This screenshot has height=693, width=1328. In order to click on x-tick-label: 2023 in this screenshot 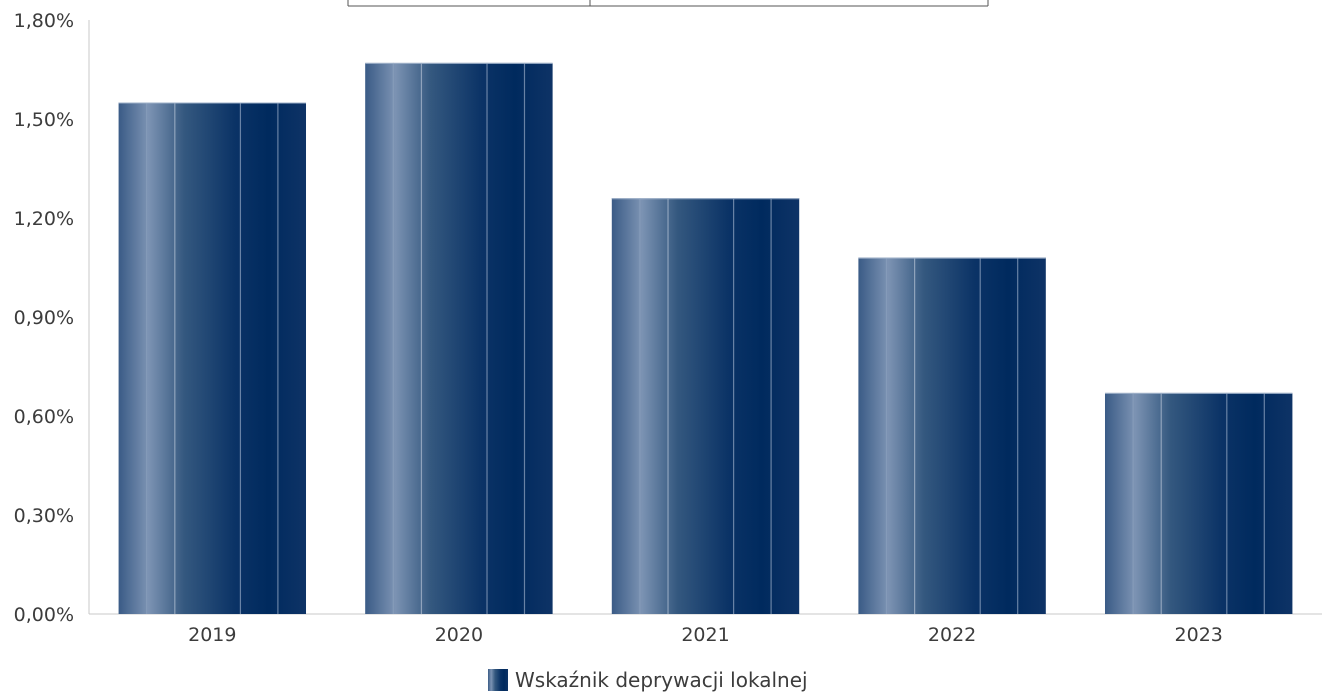, I will do `click(1199, 635)`.